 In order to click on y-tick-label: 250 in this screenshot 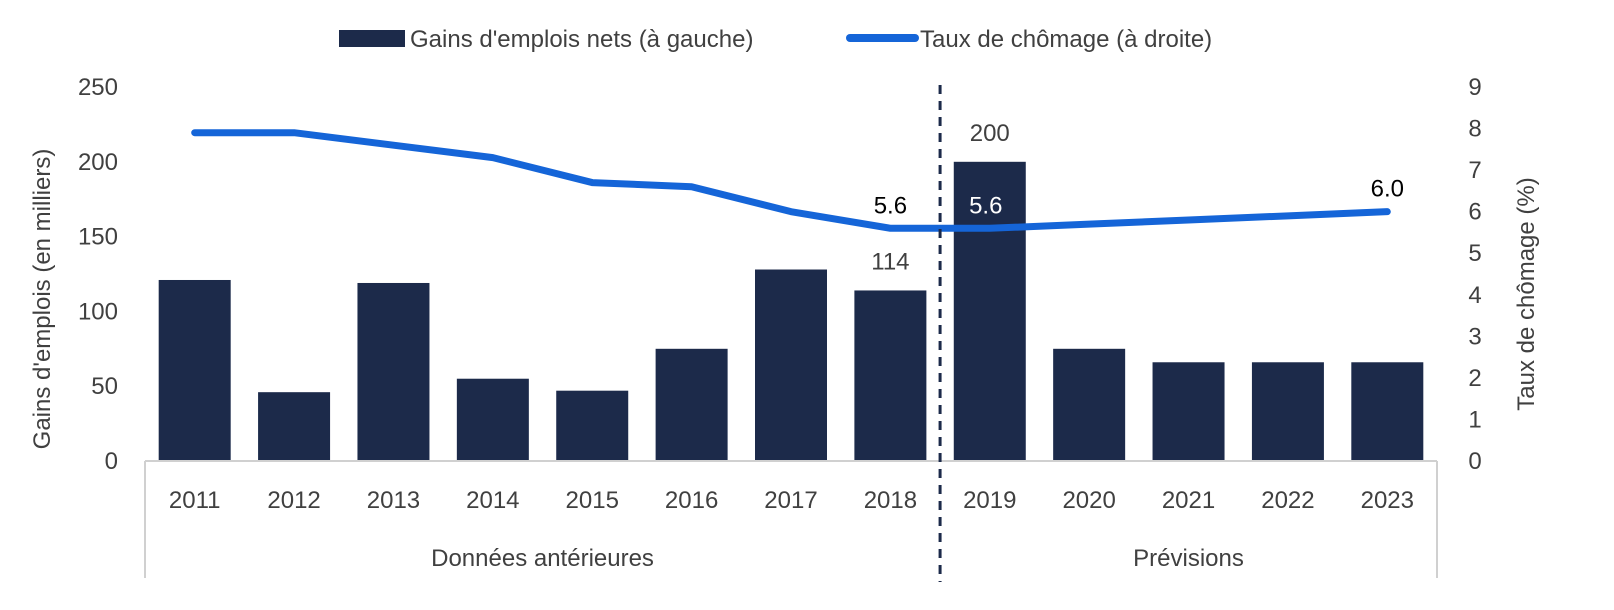, I will do `click(98, 87)`.